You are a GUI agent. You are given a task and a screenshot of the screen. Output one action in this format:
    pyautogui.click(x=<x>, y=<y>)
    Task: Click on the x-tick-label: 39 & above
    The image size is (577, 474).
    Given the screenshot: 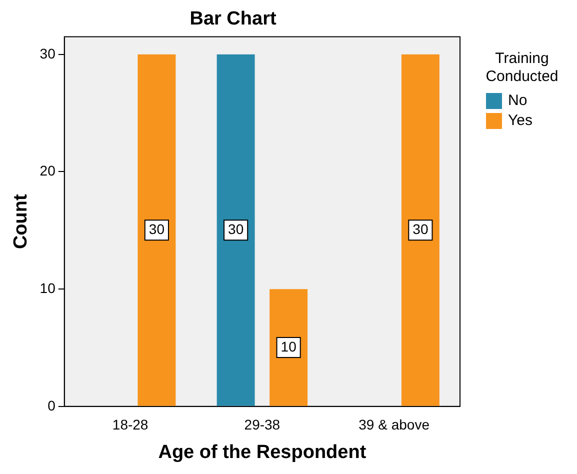 What is the action you would take?
    pyautogui.click(x=394, y=424)
    